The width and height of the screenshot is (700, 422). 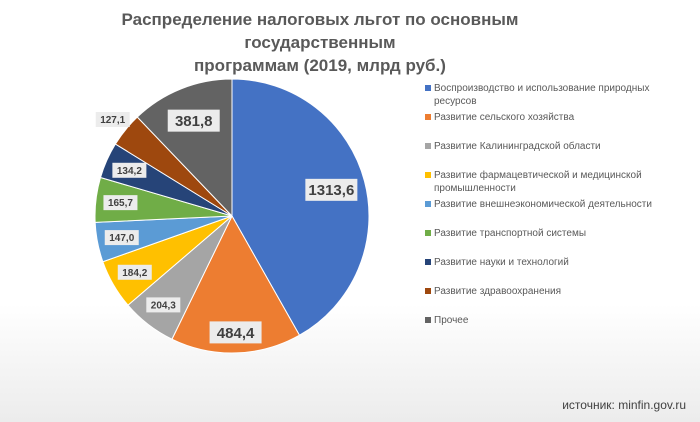 I want to click on legend-label: Развитие Калининградской области, so click(x=517, y=146).